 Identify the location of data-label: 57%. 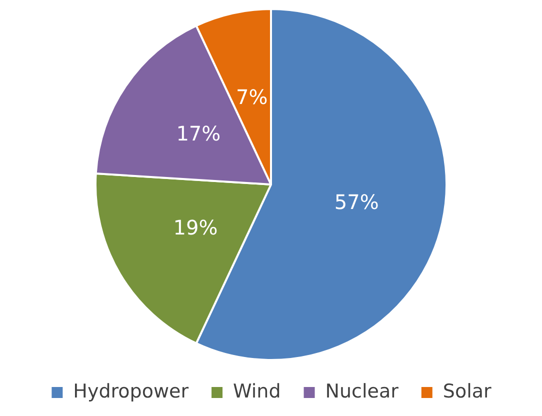
(356, 202).